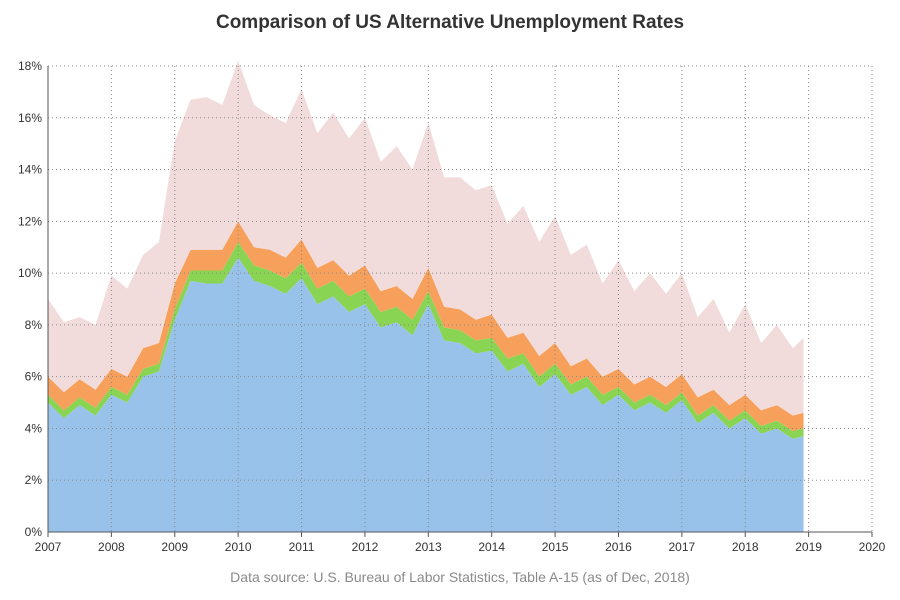 The image size is (900, 600). I want to click on y-tick-label: 6%, so click(34, 377).